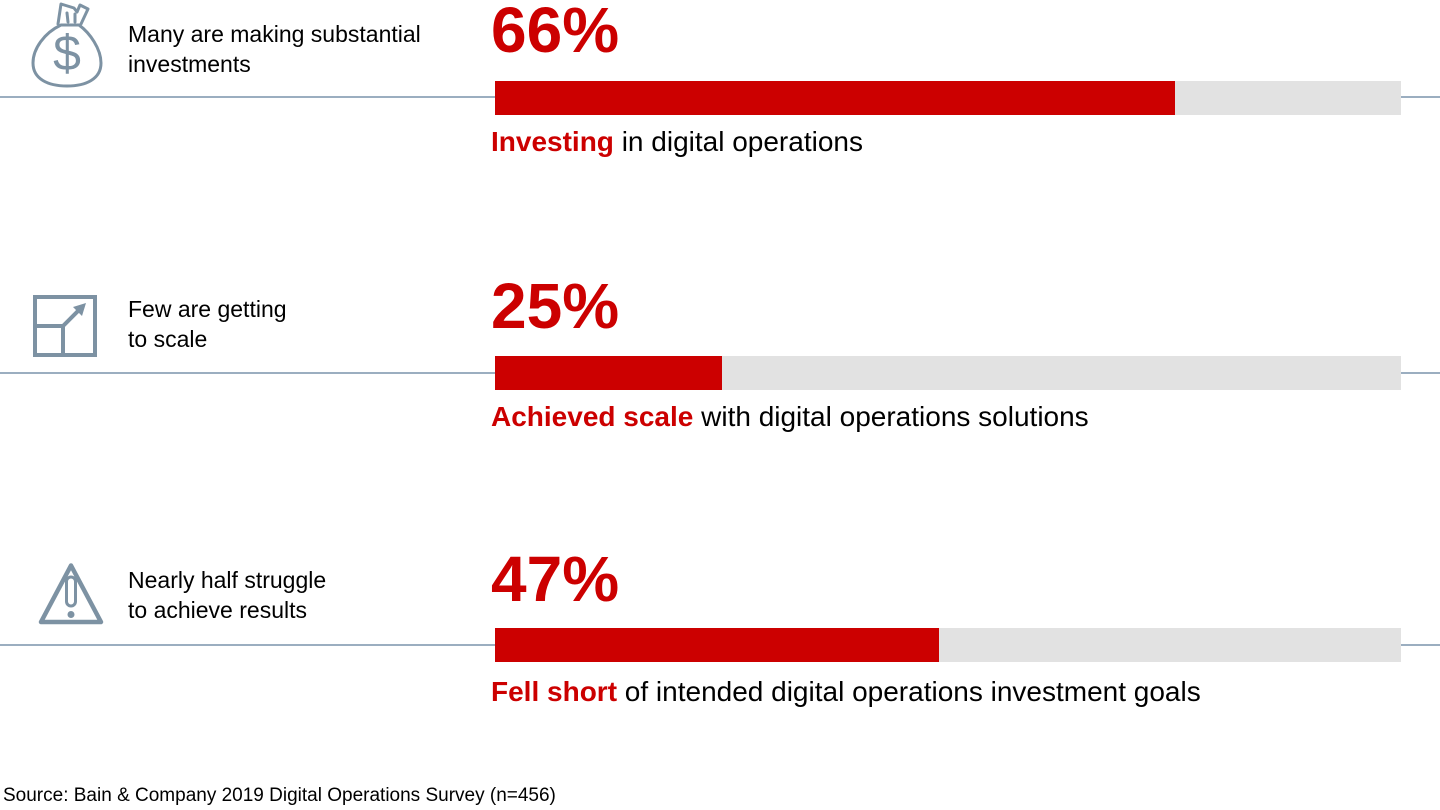 The height and width of the screenshot is (810, 1440). Describe the element at coordinates (227, 595) in the screenshot. I see `row-label: Nearly half struggle to achieve results` at that location.